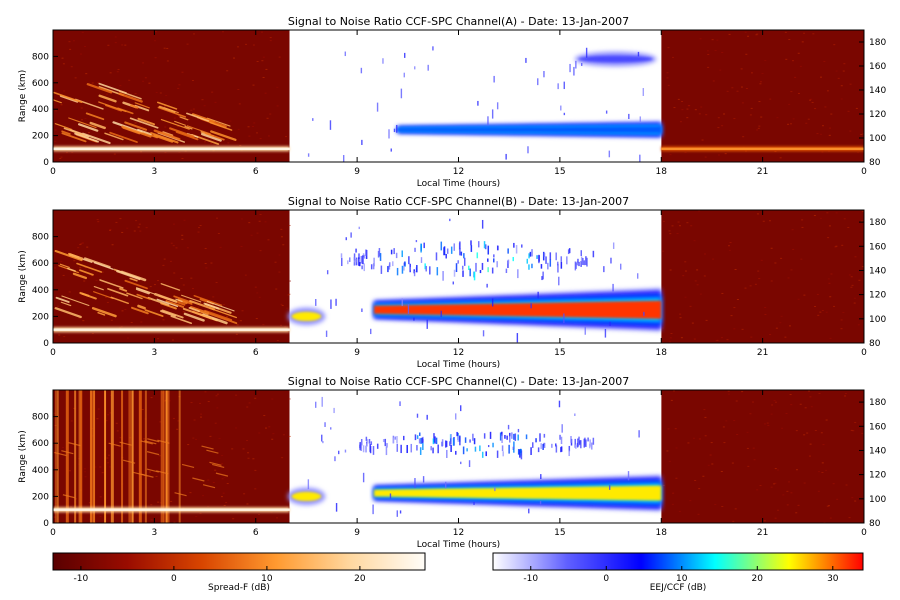  I want to click on colorbar-tick-label: 30, so click(833, 579).